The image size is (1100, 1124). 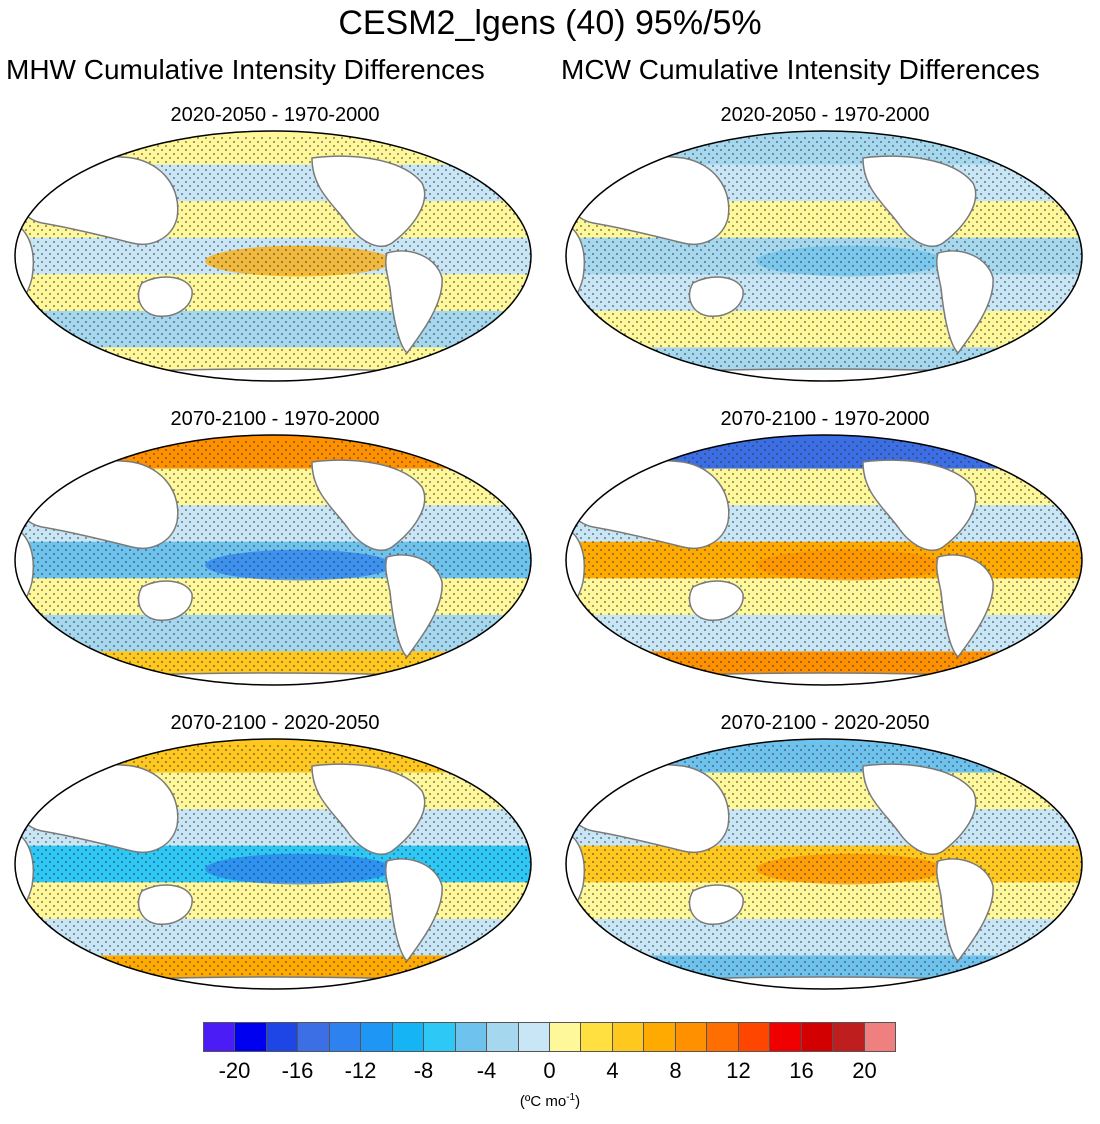 I want to click on colorbar-tick-label: -4, so click(x=486, y=1070).